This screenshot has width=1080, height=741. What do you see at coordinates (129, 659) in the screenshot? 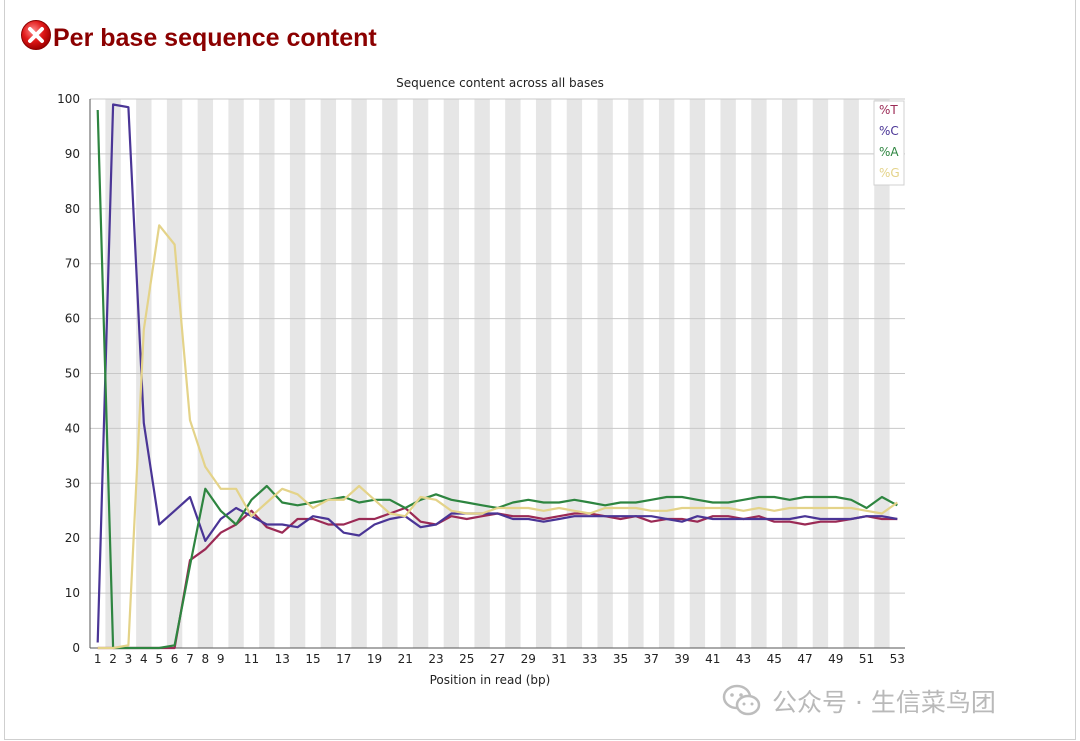
I see `x-tick-label: 3` at bounding box center [129, 659].